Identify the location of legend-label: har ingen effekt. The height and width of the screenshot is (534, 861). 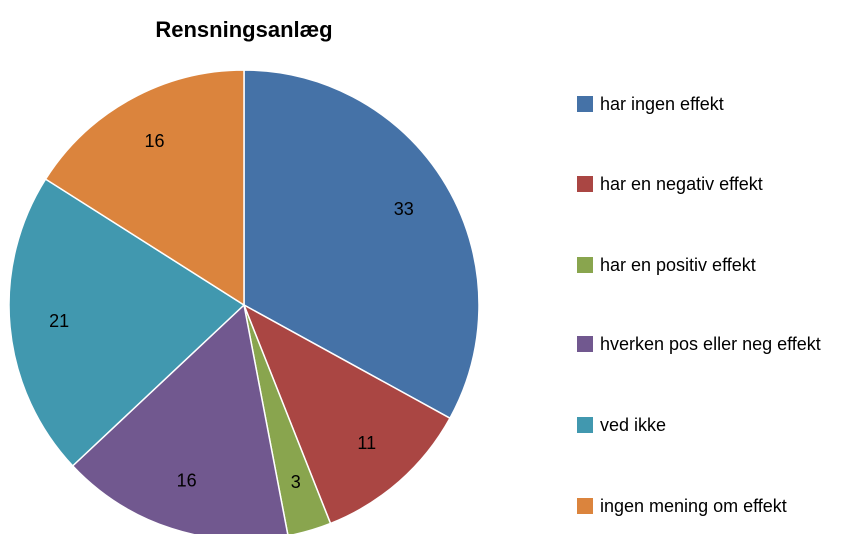
(662, 104).